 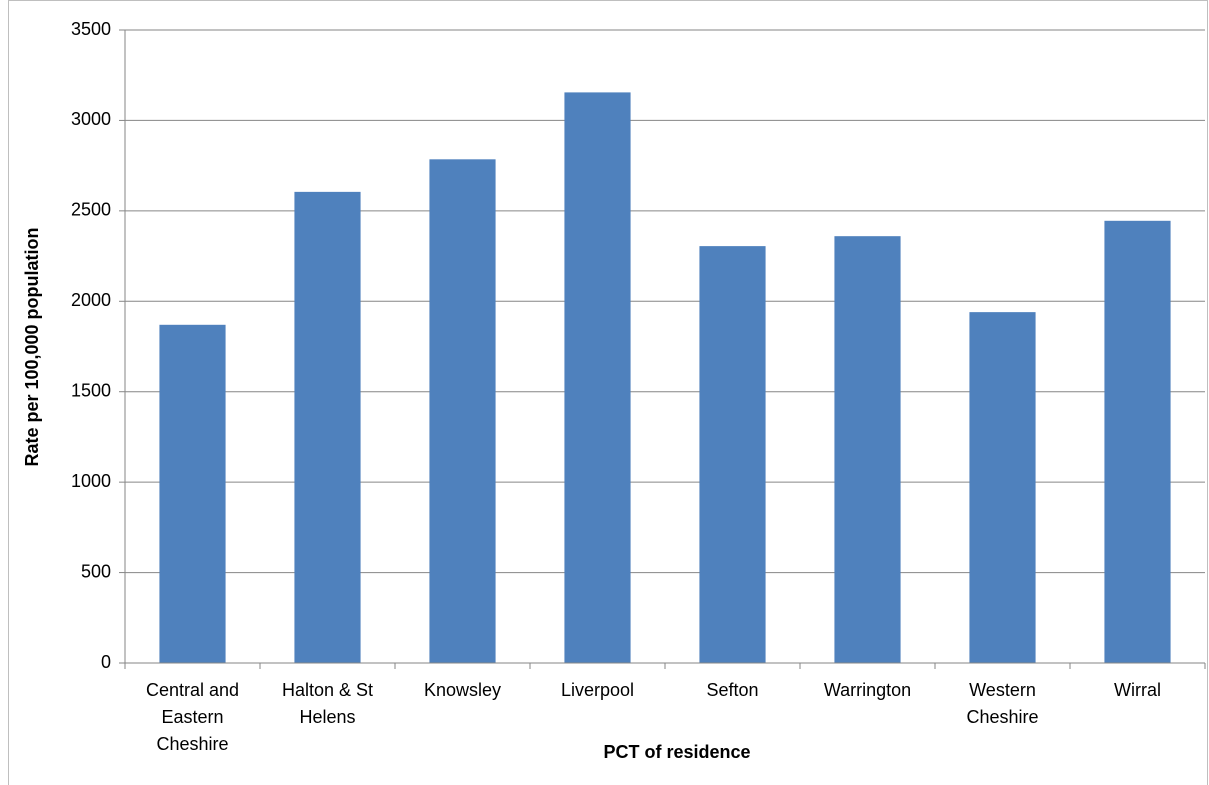 I want to click on x-tick-label: Warrington, so click(x=867, y=690).